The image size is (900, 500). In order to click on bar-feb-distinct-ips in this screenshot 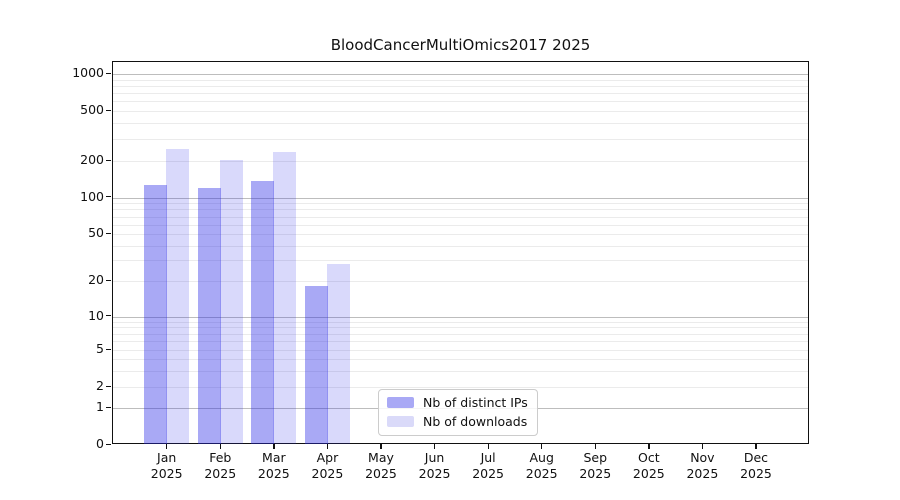, I will do `click(209, 315)`.